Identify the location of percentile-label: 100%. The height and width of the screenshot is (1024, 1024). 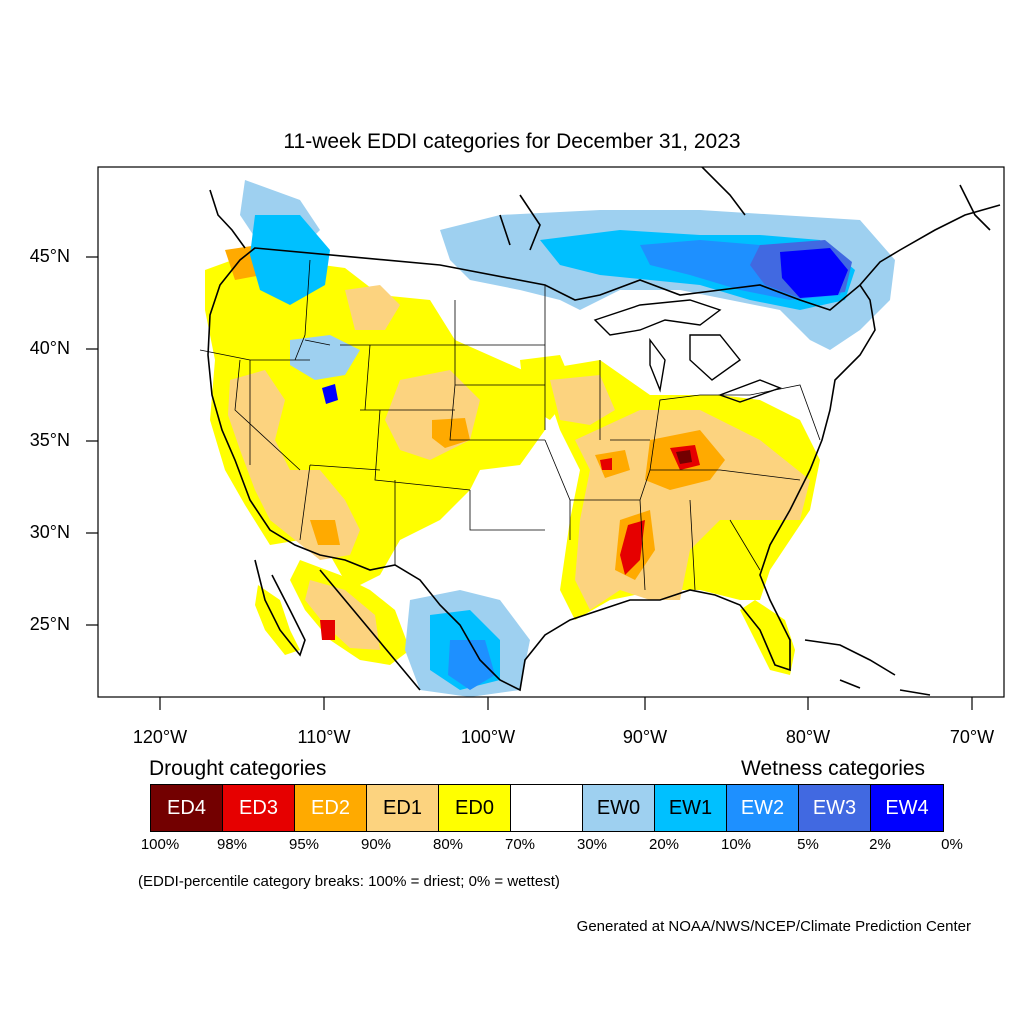
(160, 844).